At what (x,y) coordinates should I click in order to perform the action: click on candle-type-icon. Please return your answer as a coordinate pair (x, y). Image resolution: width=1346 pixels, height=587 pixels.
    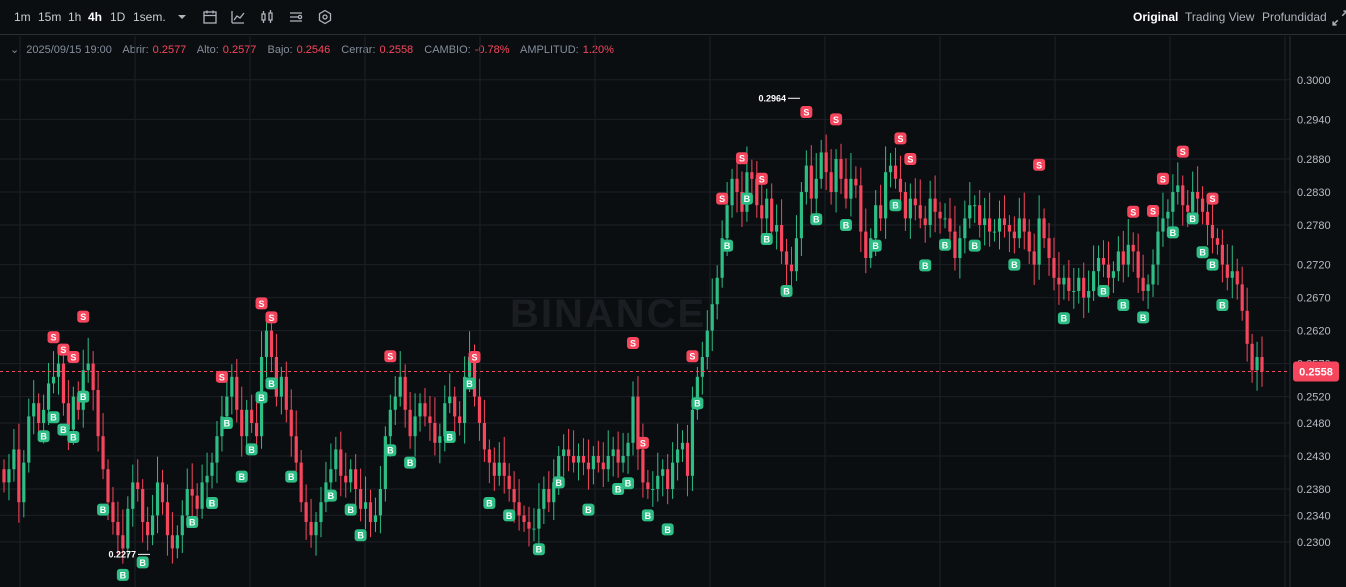
    Looking at the image, I should click on (267, 17).